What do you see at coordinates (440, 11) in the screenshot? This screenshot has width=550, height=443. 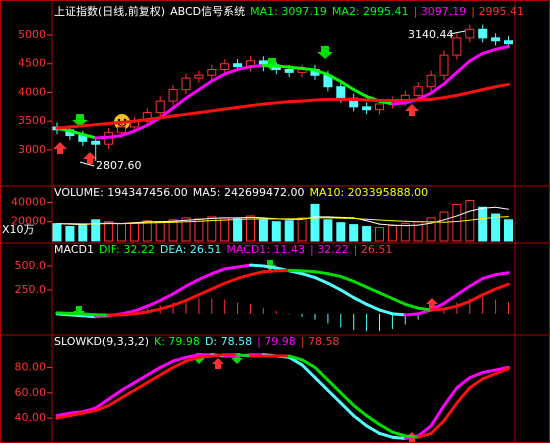 I see `header-item: | 3097.19` at bounding box center [440, 11].